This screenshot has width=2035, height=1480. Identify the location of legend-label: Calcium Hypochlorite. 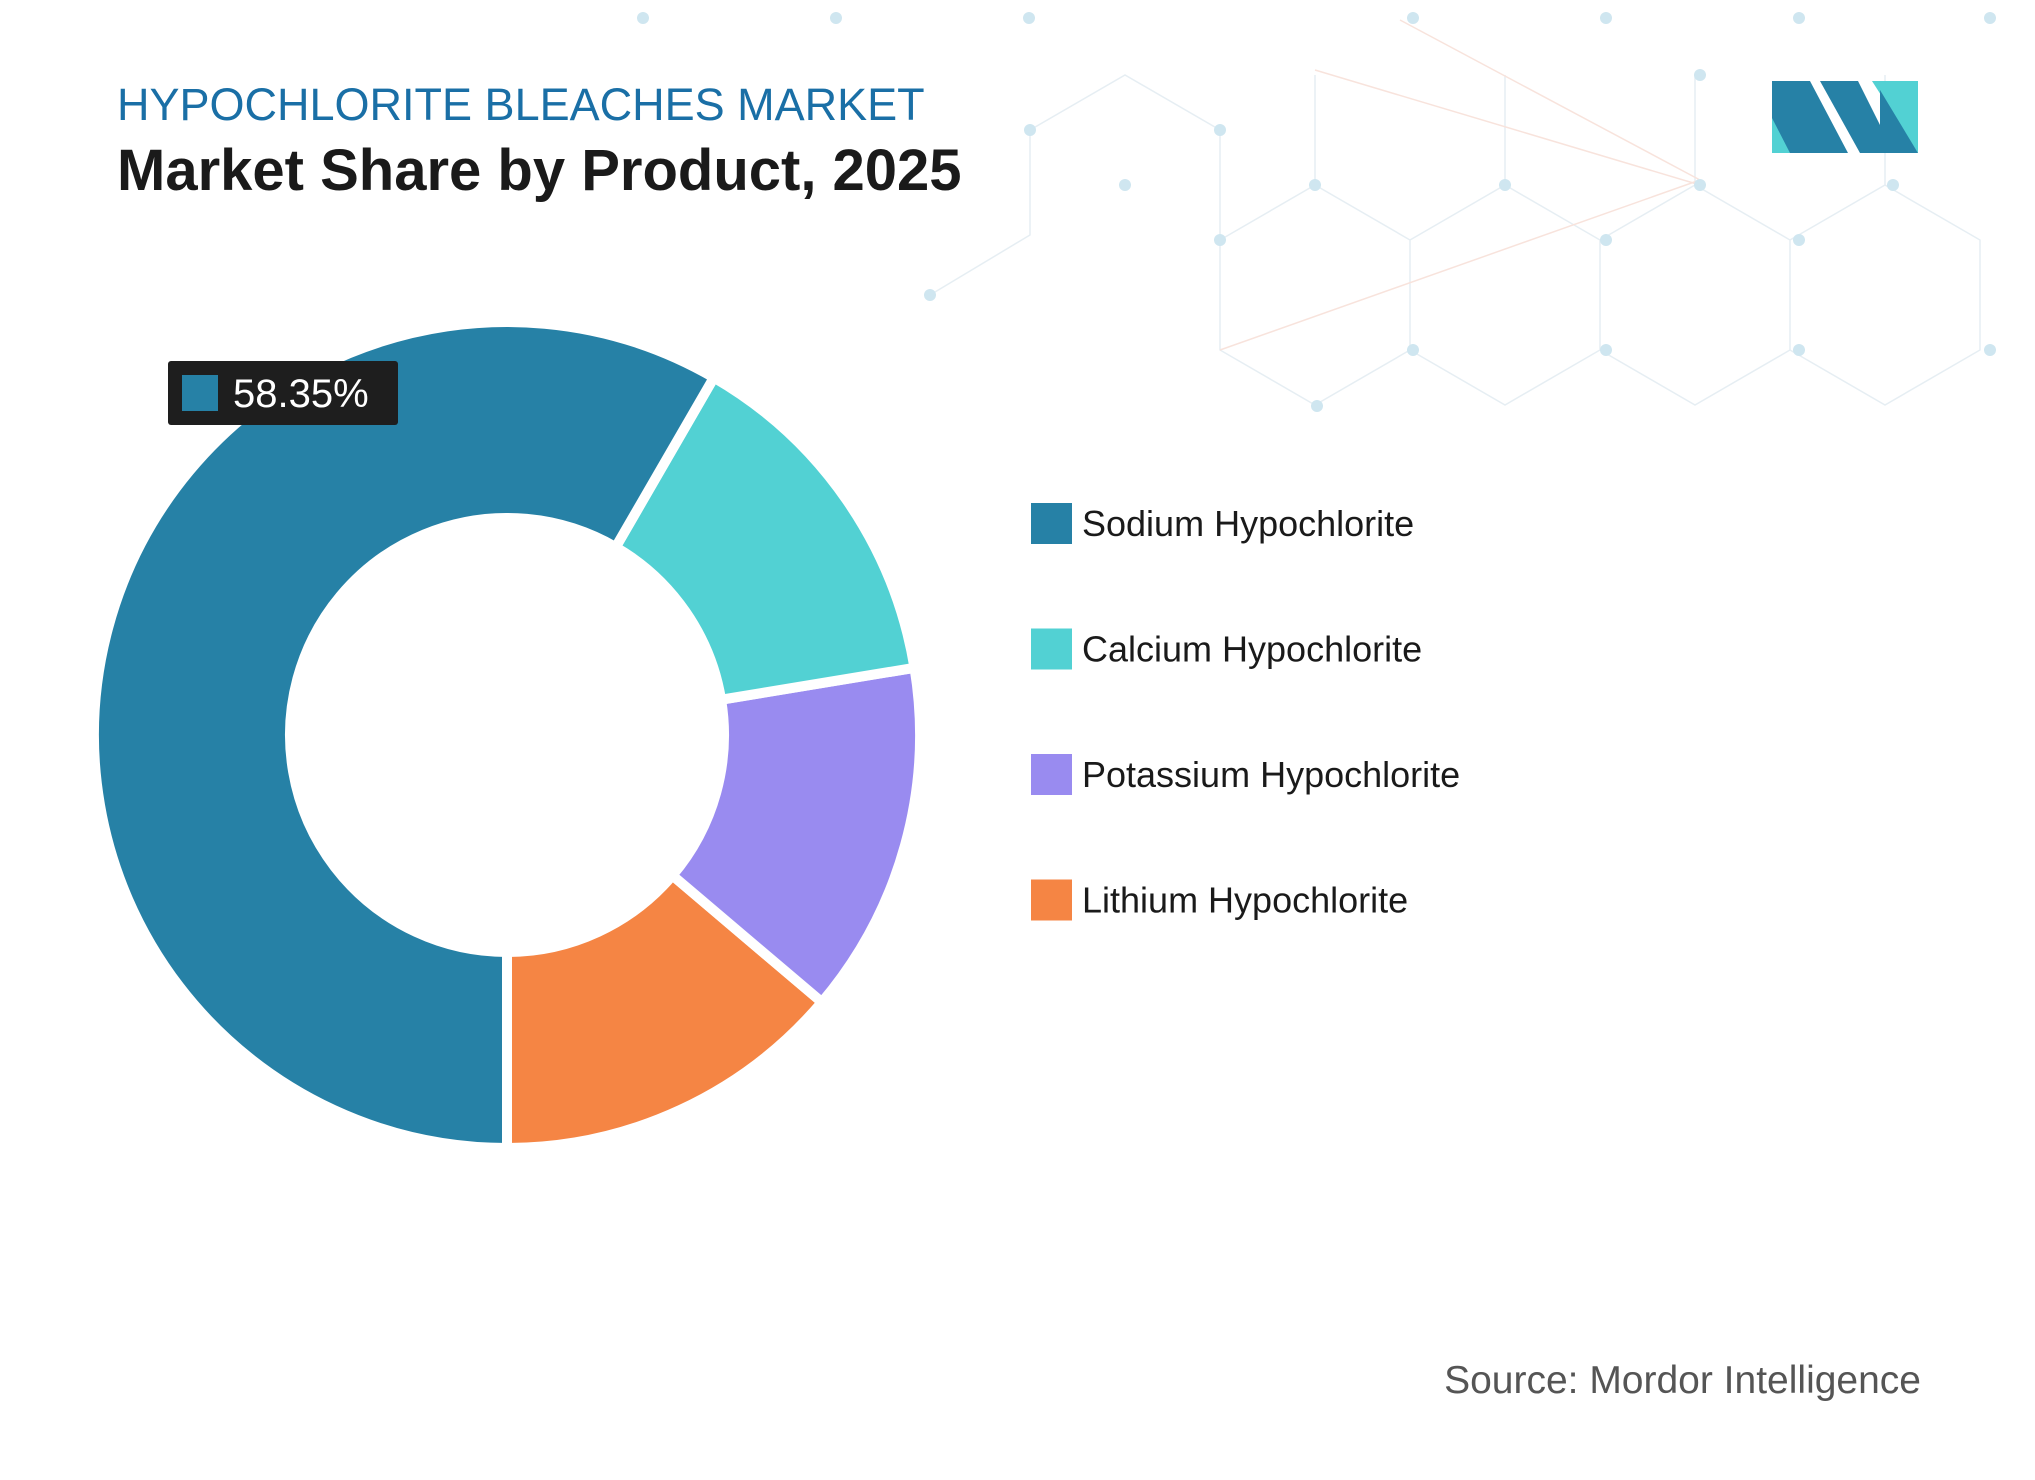
(1252, 649).